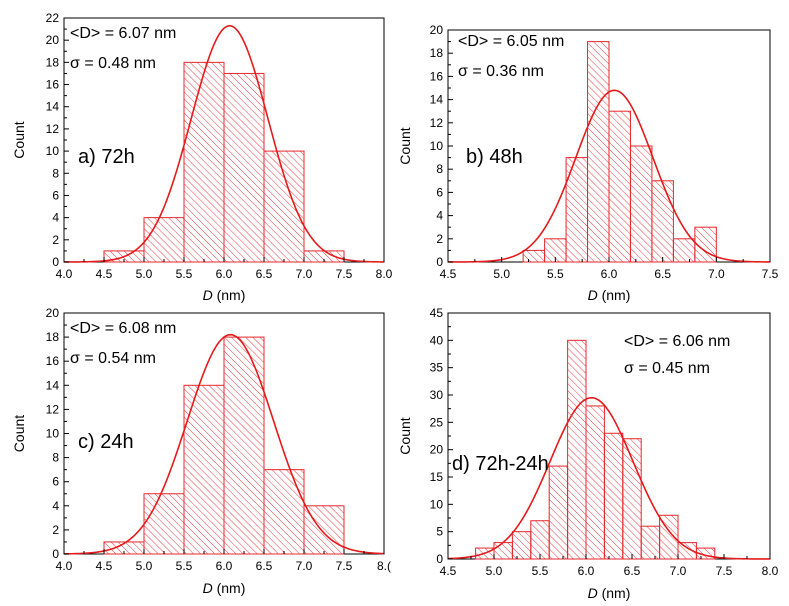  Describe the element at coordinates (384, 566) in the screenshot. I see `x-tick-label: 8.(` at that location.